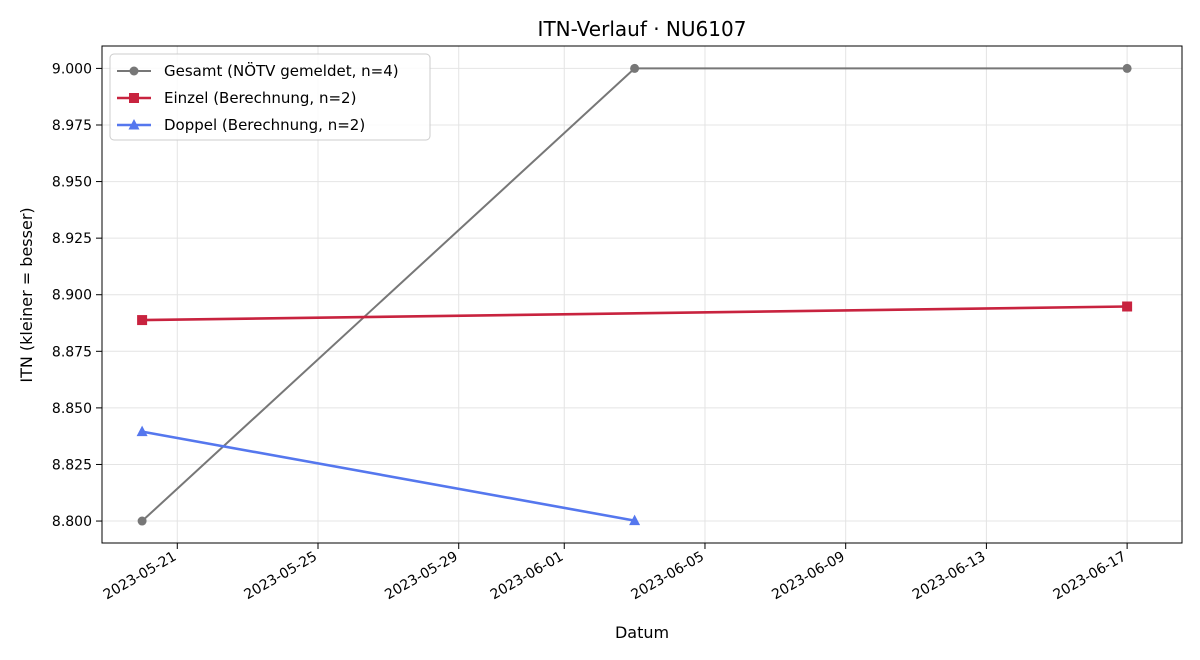  What do you see at coordinates (72, 183) in the screenshot?
I see `y-tick-label: 8.950` at bounding box center [72, 183].